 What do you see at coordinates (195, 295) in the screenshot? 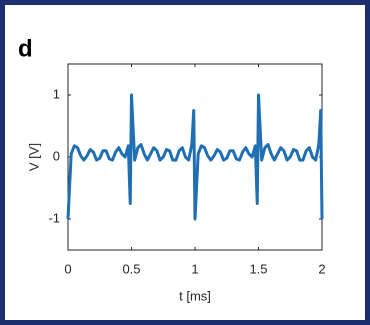
I see `x-axis-label: t [ms]` at bounding box center [195, 295].